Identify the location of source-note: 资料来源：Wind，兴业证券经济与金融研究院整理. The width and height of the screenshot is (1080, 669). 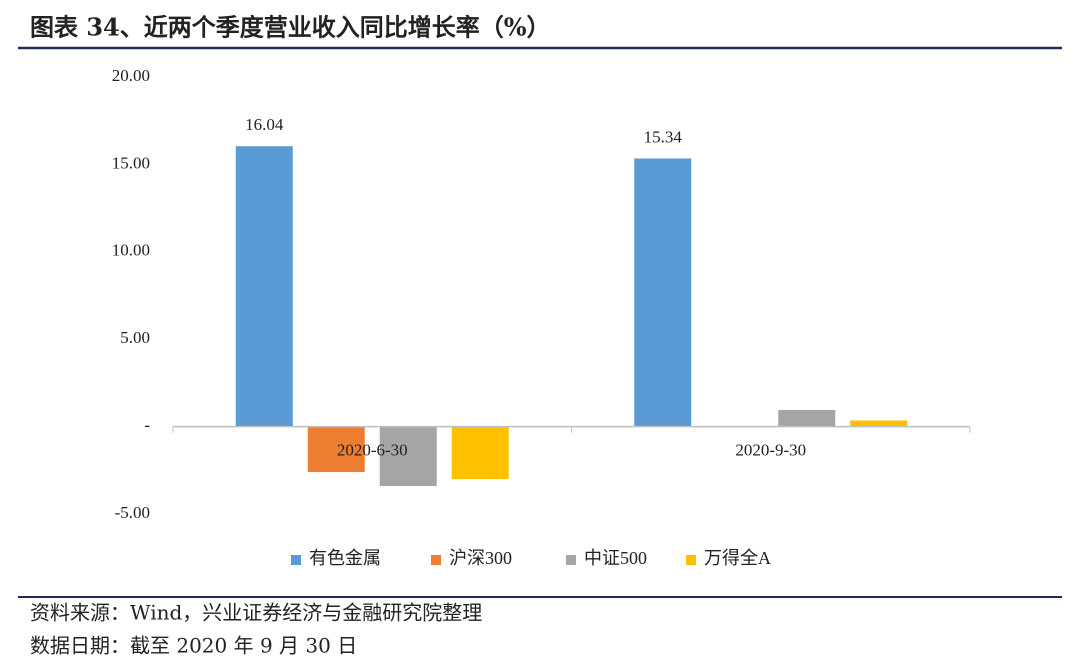
(256, 613).